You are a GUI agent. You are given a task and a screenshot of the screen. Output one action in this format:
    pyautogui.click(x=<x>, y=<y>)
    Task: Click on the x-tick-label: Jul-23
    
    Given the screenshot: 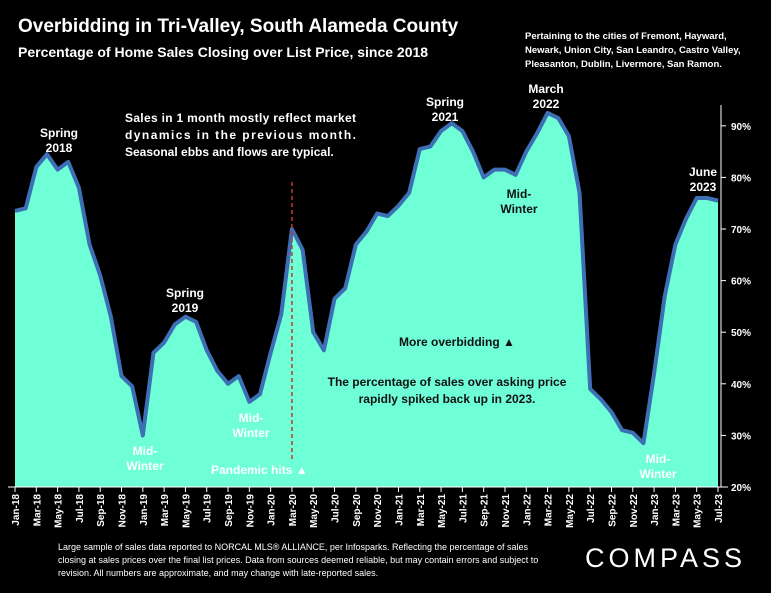 What is the action you would take?
    pyautogui.click(x=719, y=508)
    